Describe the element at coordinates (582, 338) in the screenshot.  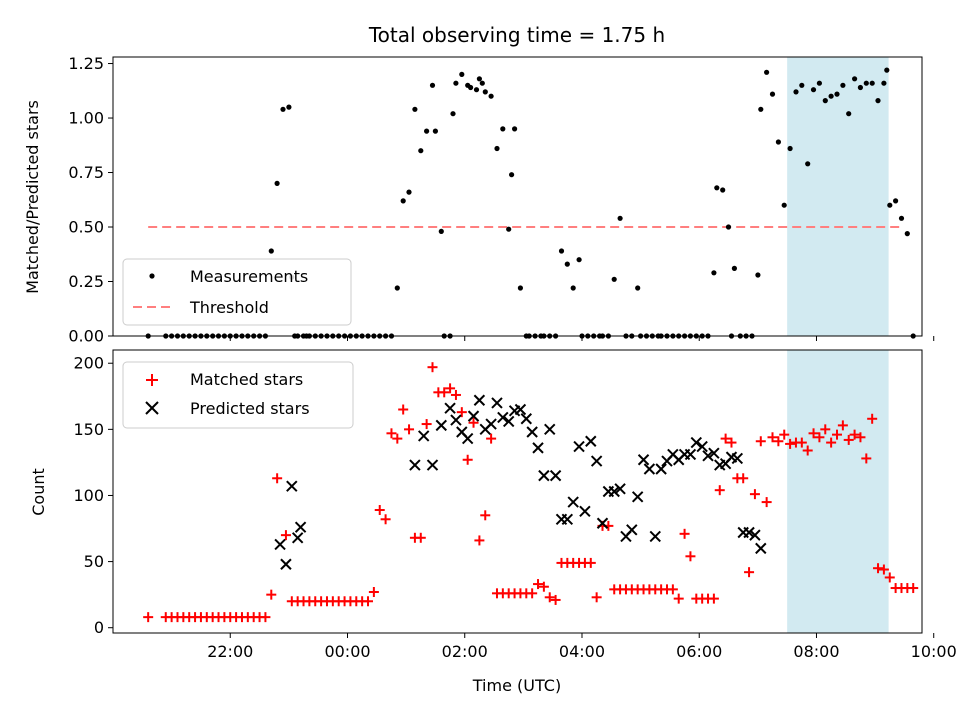
I see `top-x-ticks` at that location.